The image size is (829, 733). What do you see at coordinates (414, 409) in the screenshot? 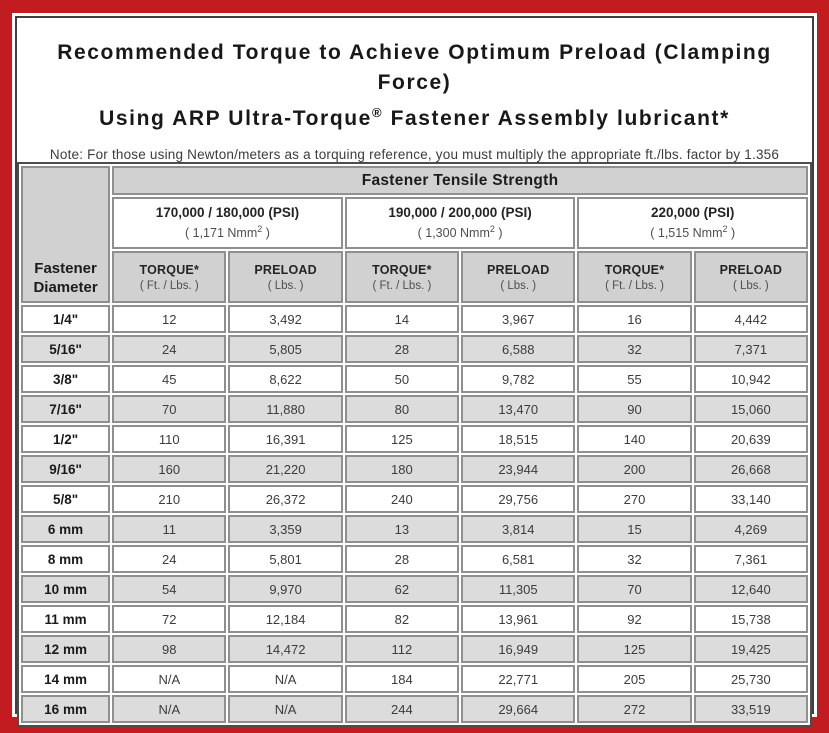
I see `table-row: 7/16" 70 11,880 80 13,470 90 15,060` at bounding box center [414, 409].